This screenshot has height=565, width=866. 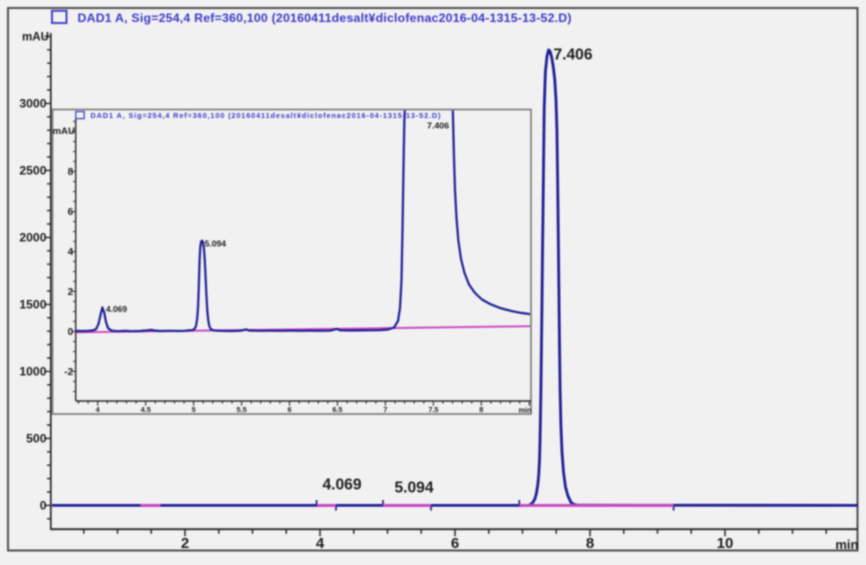 What do you see at coordinates (725, 543) in the screenshot?
I see `svg-text: 10` at bounding box center [725, 543].